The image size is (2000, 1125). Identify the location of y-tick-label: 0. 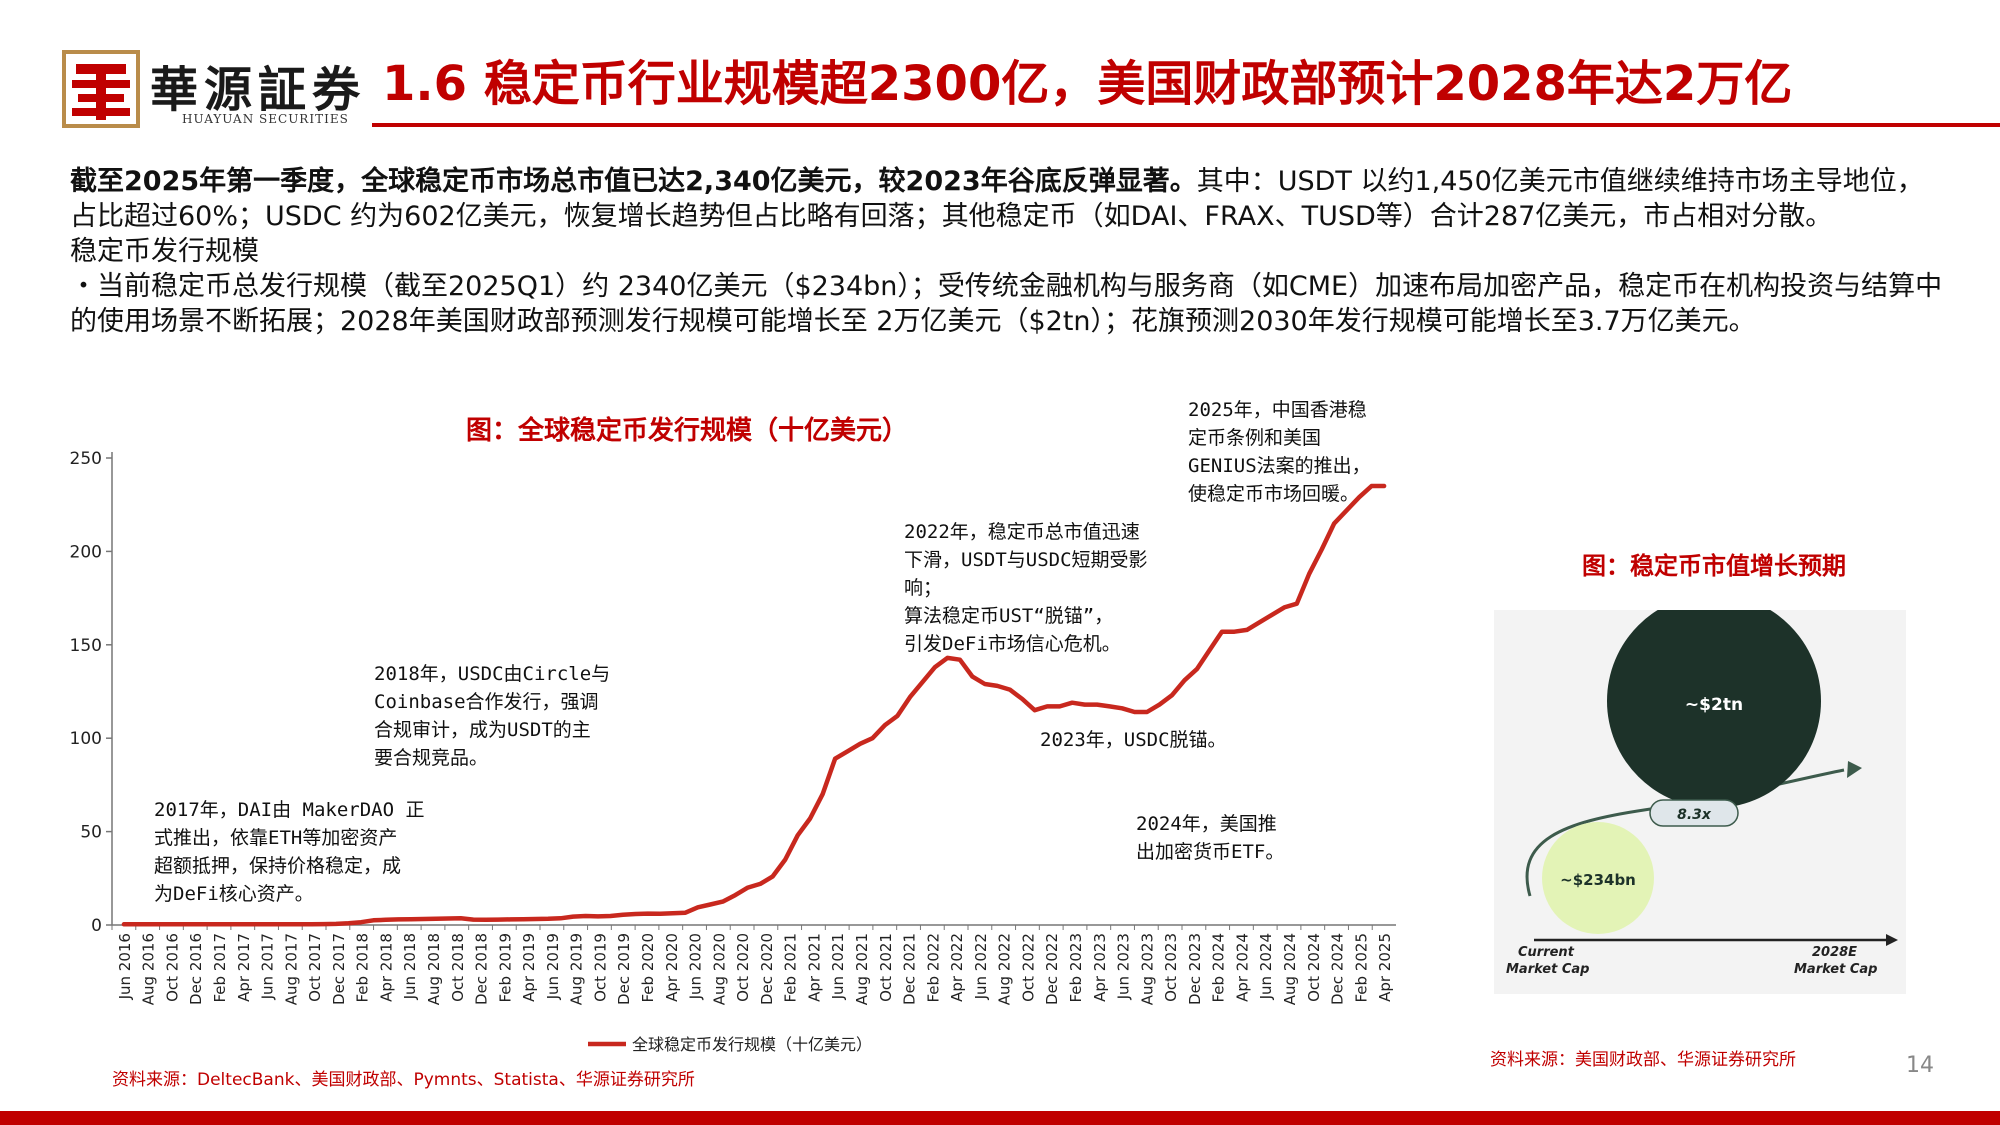
(96, 926).